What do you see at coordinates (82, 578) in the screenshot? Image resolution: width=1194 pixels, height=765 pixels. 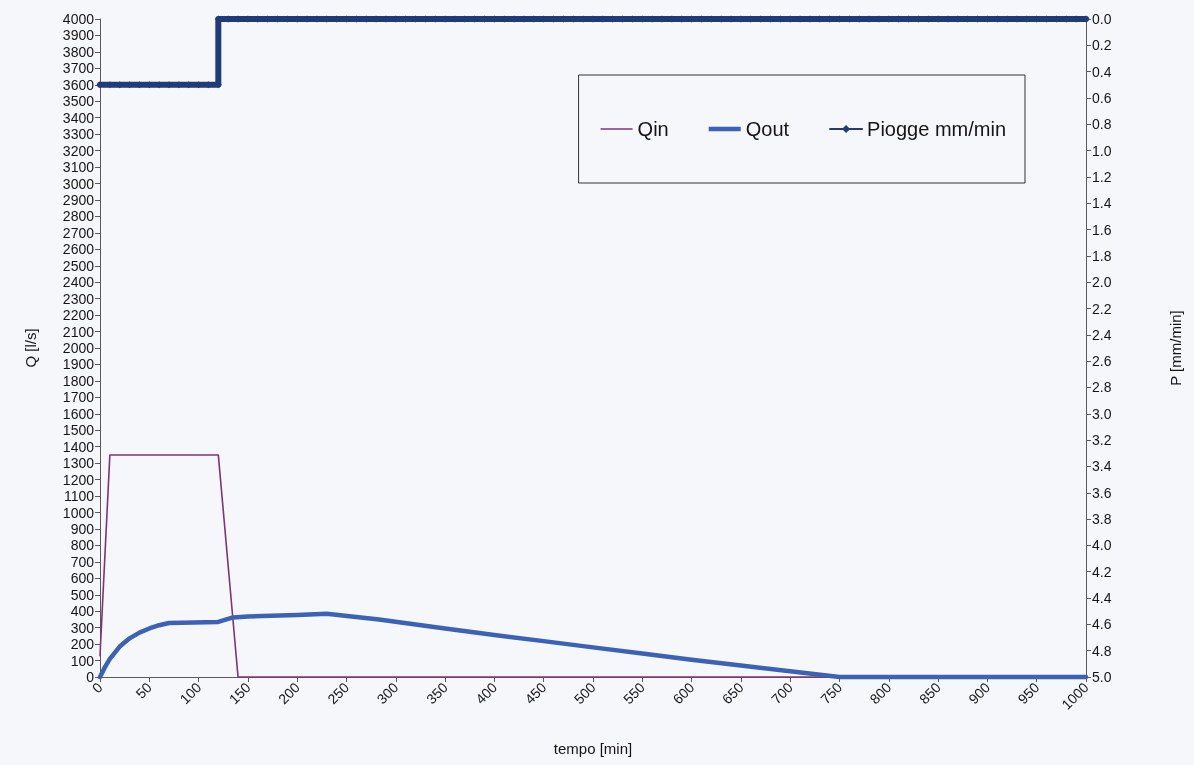 I see `y-tick-label: 600` at bounding box center [82, 578].